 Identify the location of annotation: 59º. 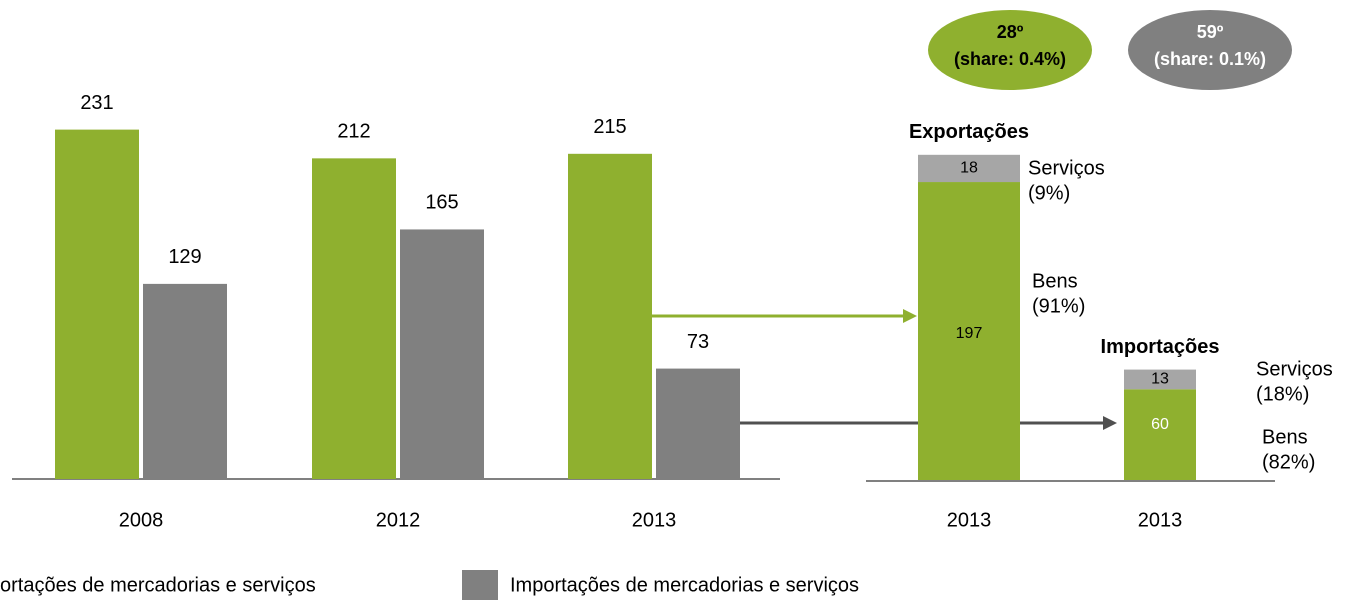
(1210, 32).